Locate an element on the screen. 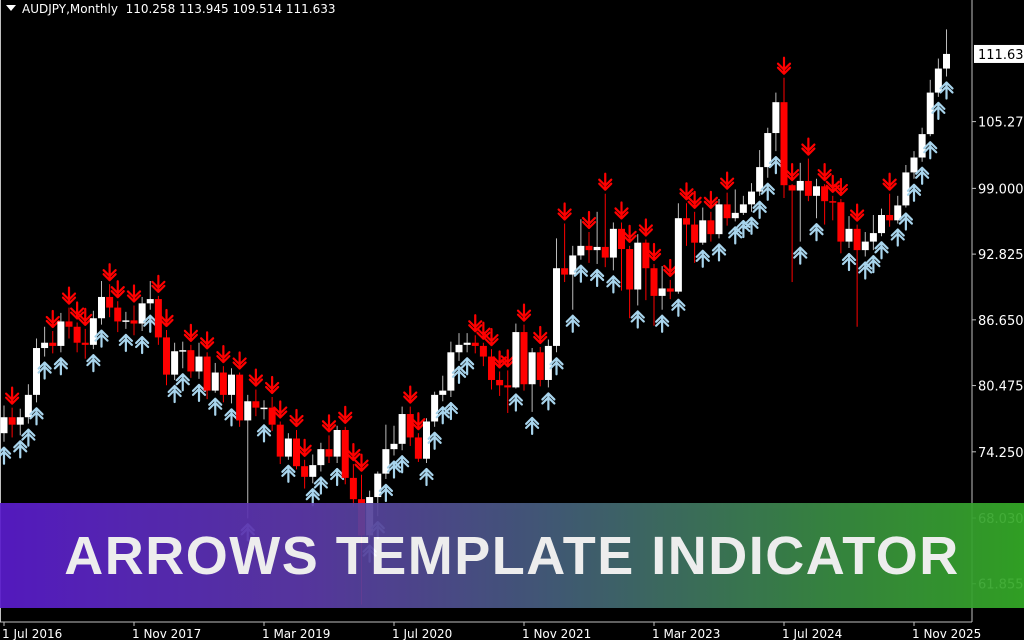  dropdown-triangle-icon is located at coordinates (11, 8).